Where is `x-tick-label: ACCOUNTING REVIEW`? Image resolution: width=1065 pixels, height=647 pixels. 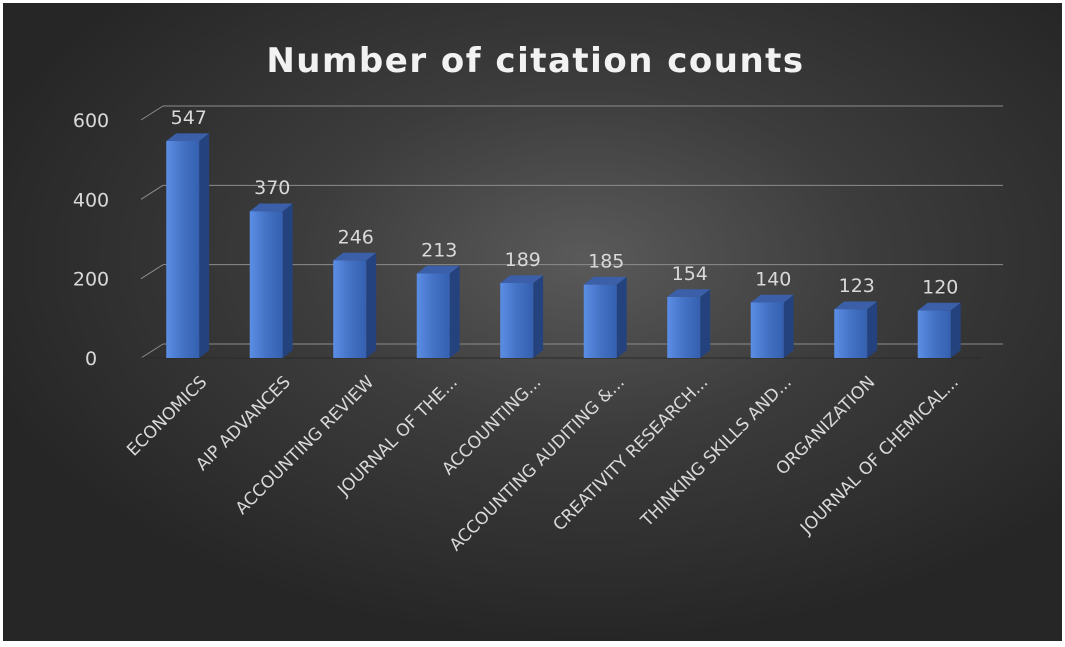 x-tick-label: ACCOUNTING REVIEW is located at coordinates (305, 445).